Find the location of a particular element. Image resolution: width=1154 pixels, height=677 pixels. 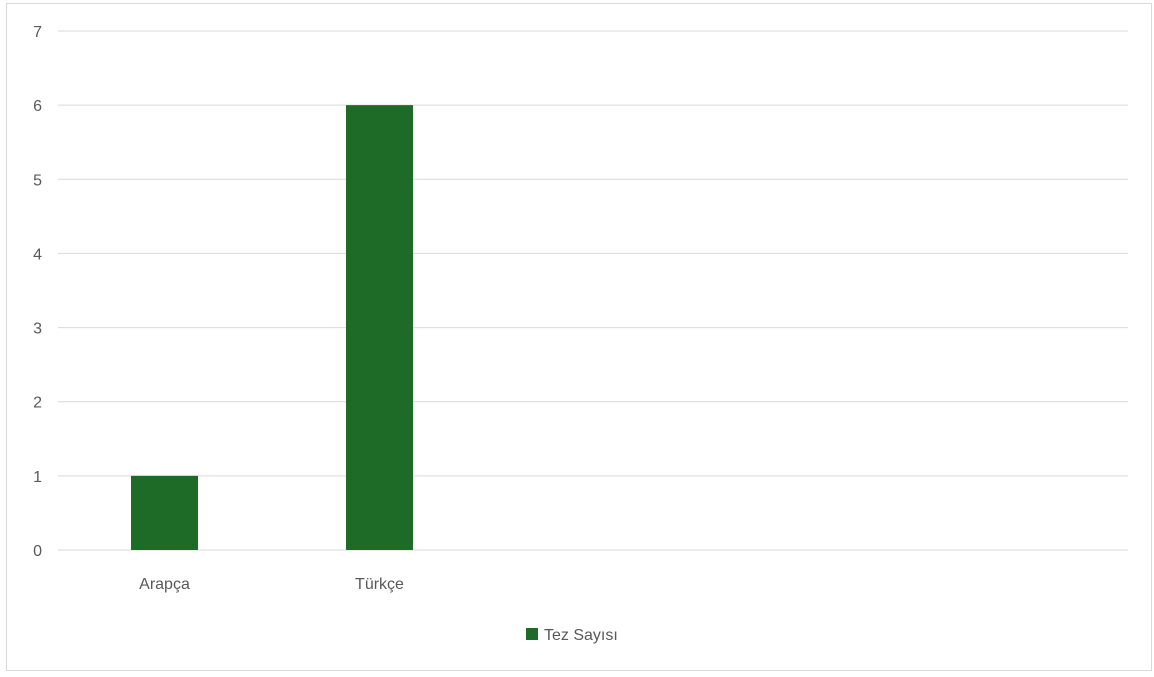

y-tick-label: 2 is located at coordinates (37, 403).